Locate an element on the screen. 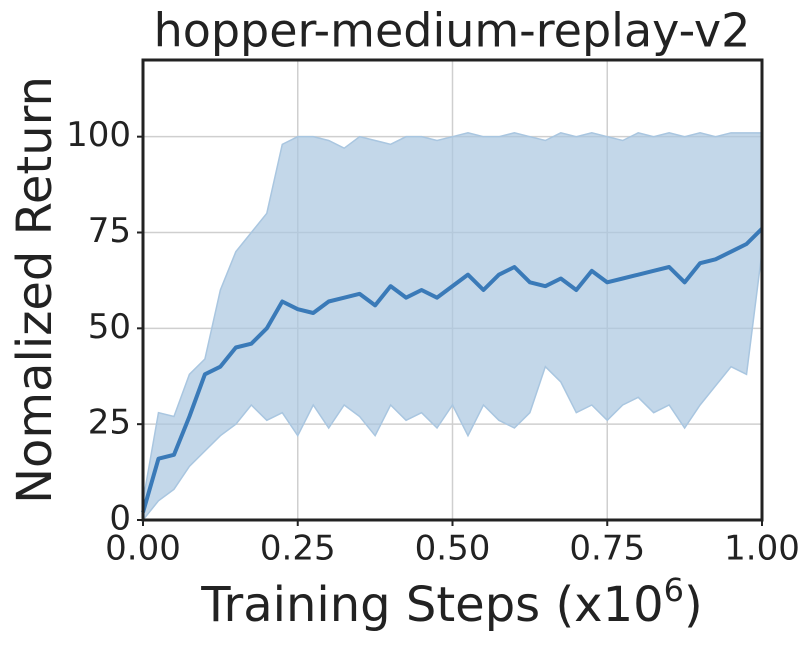 Image resolution: width=809 pixels, height=653 pixels. x-tick-label: 1.00 is located at coordinates (762, 549).